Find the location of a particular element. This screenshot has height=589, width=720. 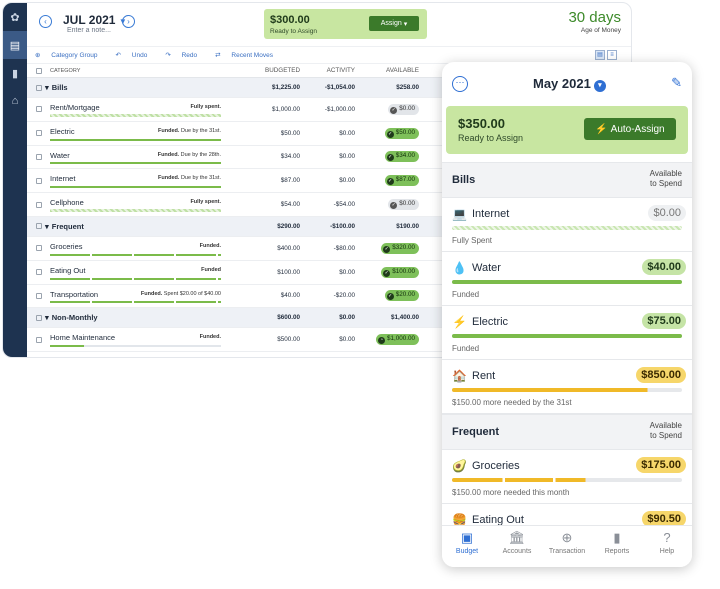

budgeted-value: $1,000.00 is located at coordinates (285, 109).